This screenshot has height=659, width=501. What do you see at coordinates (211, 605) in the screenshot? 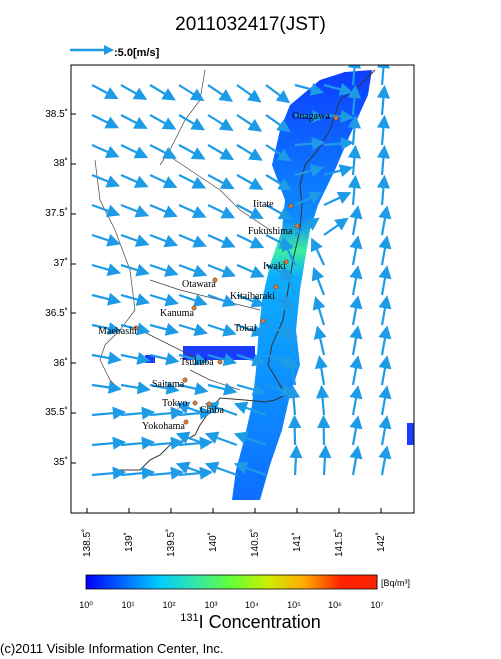
I see `colorbar-tick-label: 10³` at bounding box center [211, 605].